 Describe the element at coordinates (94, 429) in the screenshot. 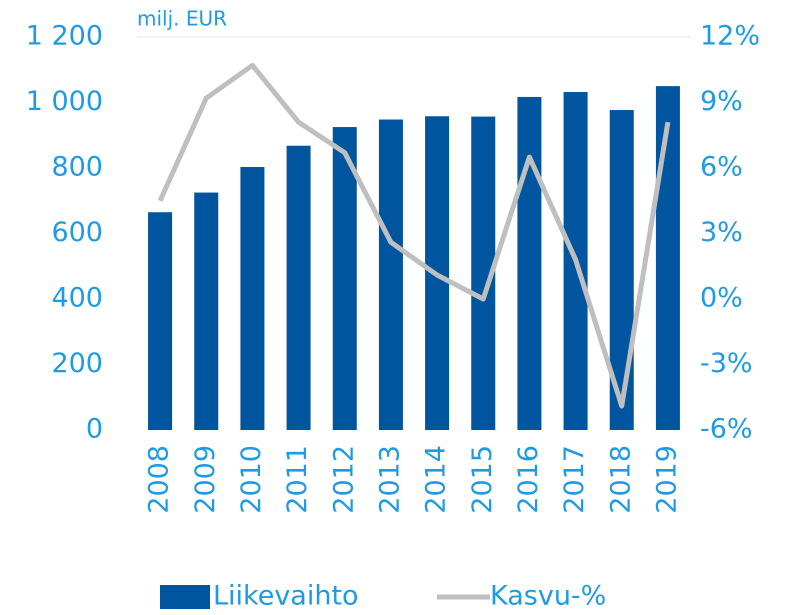

I see `y-tick-label: 0` at that location.